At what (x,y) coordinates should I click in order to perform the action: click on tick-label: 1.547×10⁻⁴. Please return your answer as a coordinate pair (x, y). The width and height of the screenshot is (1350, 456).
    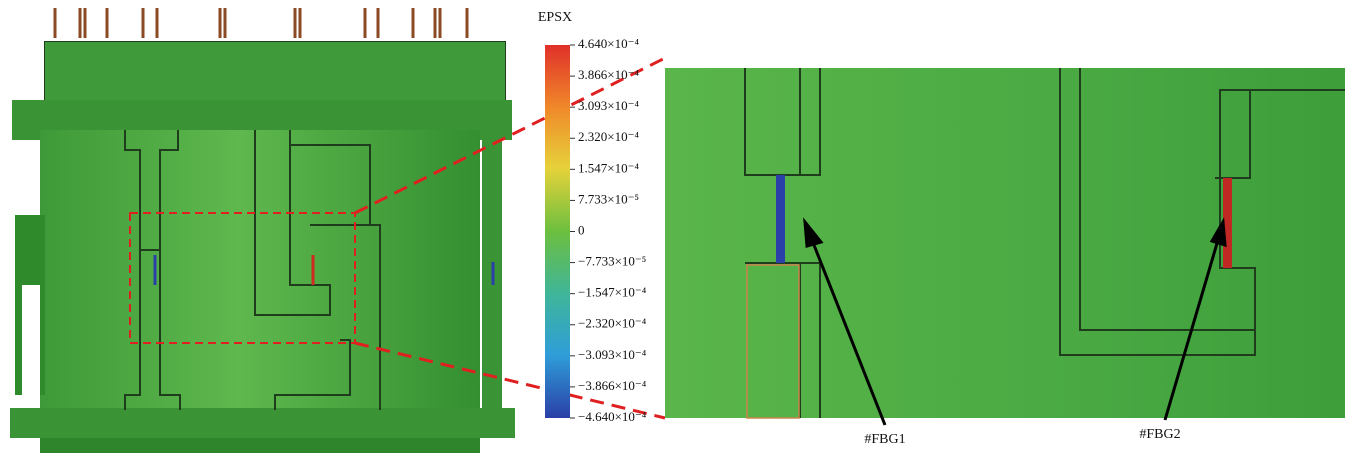
    Looking at the image, I should click on (608, 167).